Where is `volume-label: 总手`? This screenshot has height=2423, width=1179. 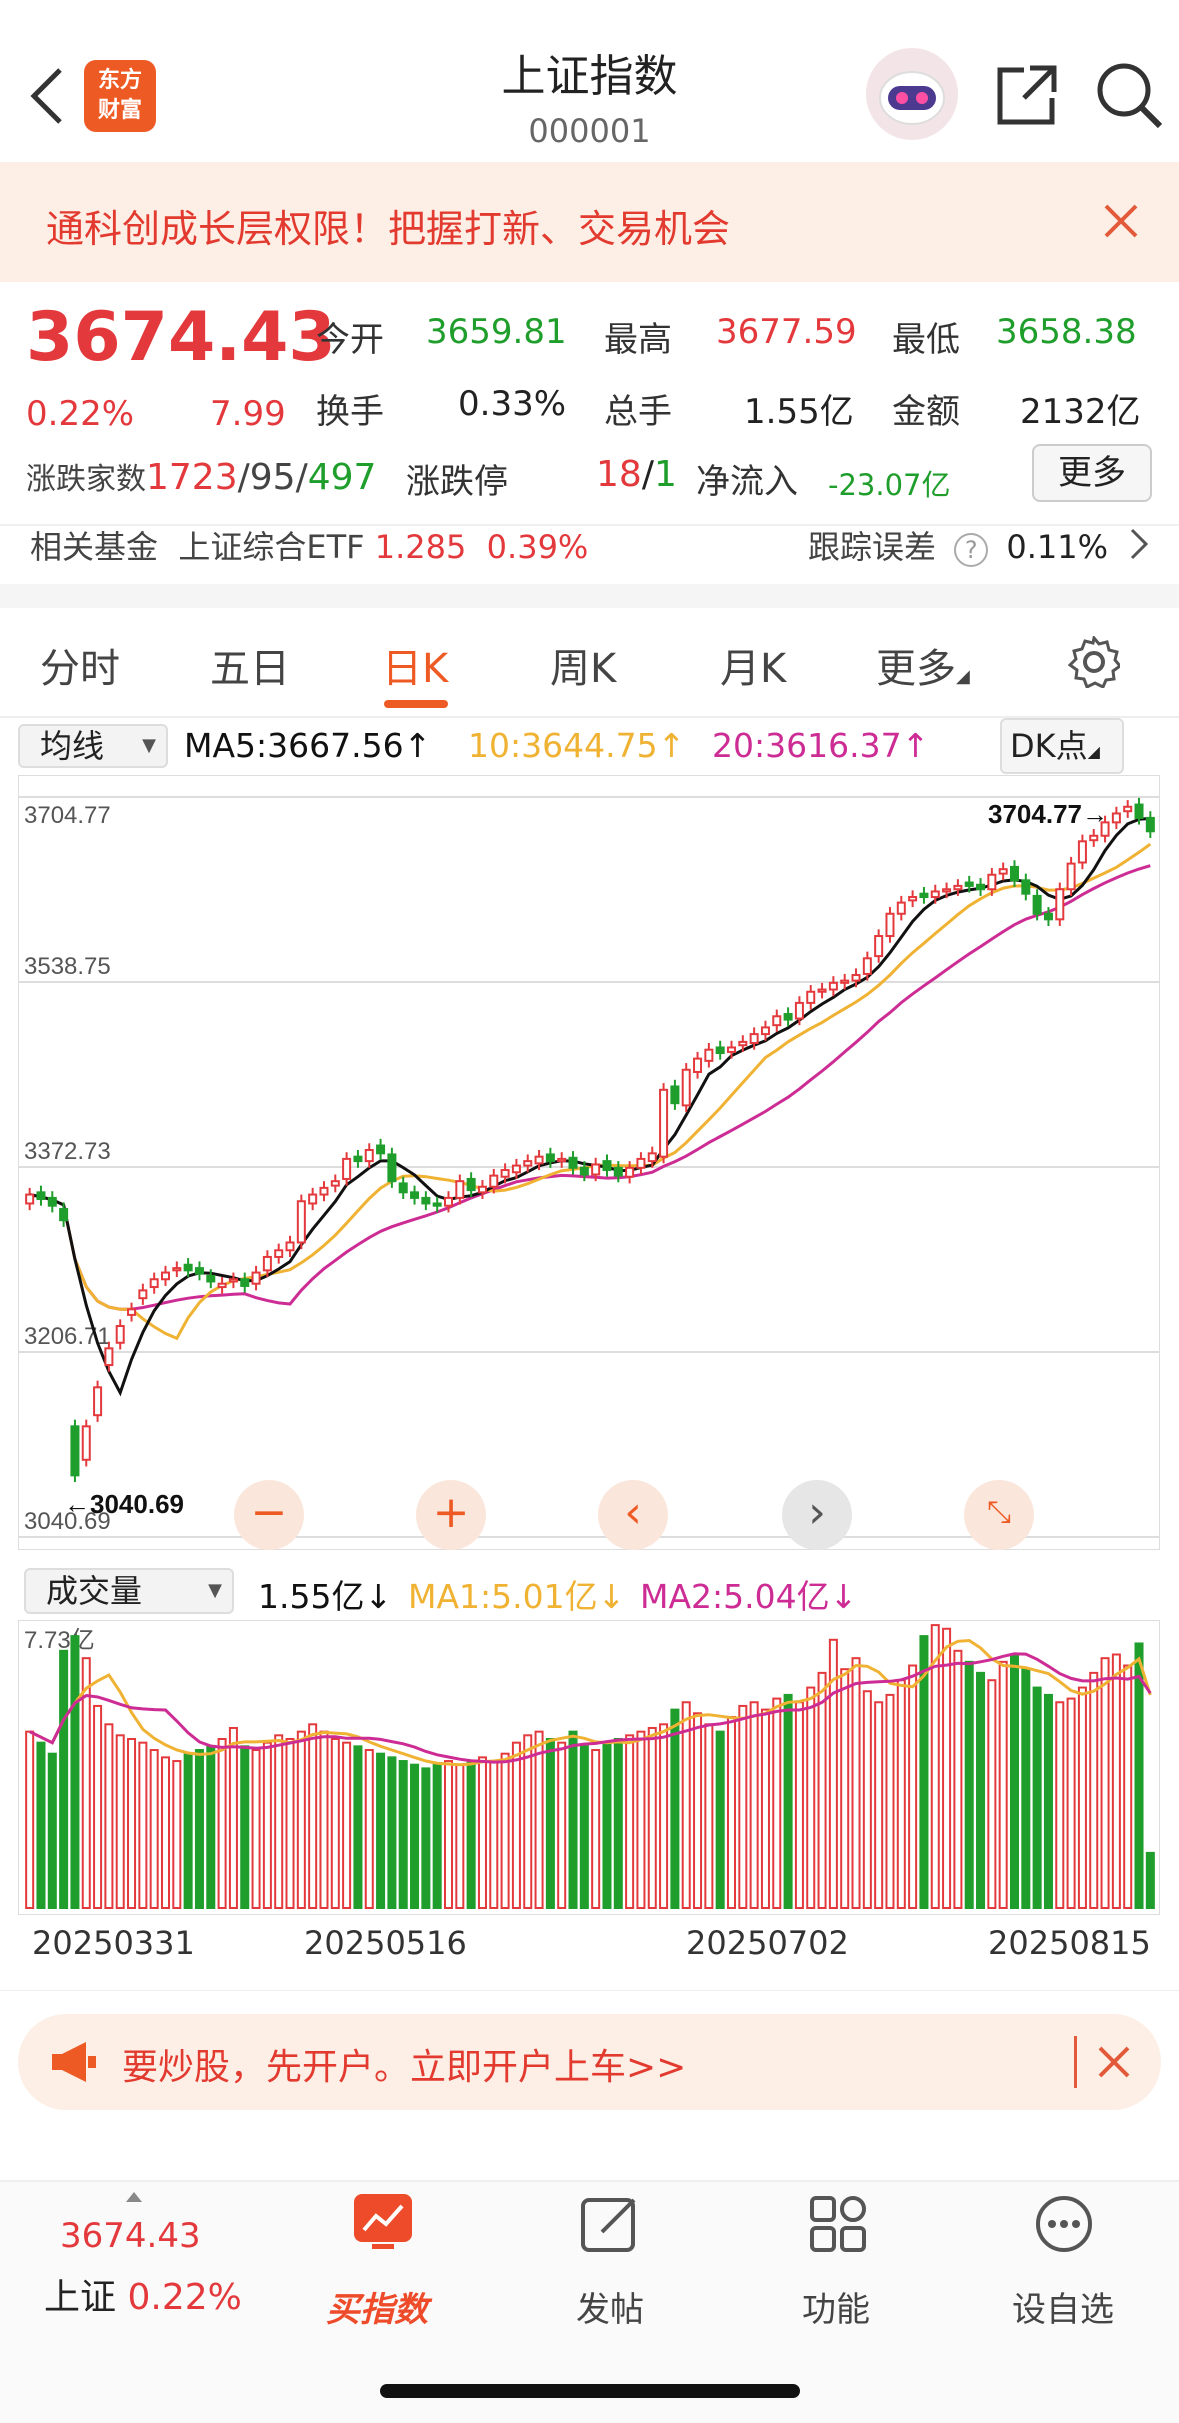
volume-label: 总手 is located at coordinates (638, 412).